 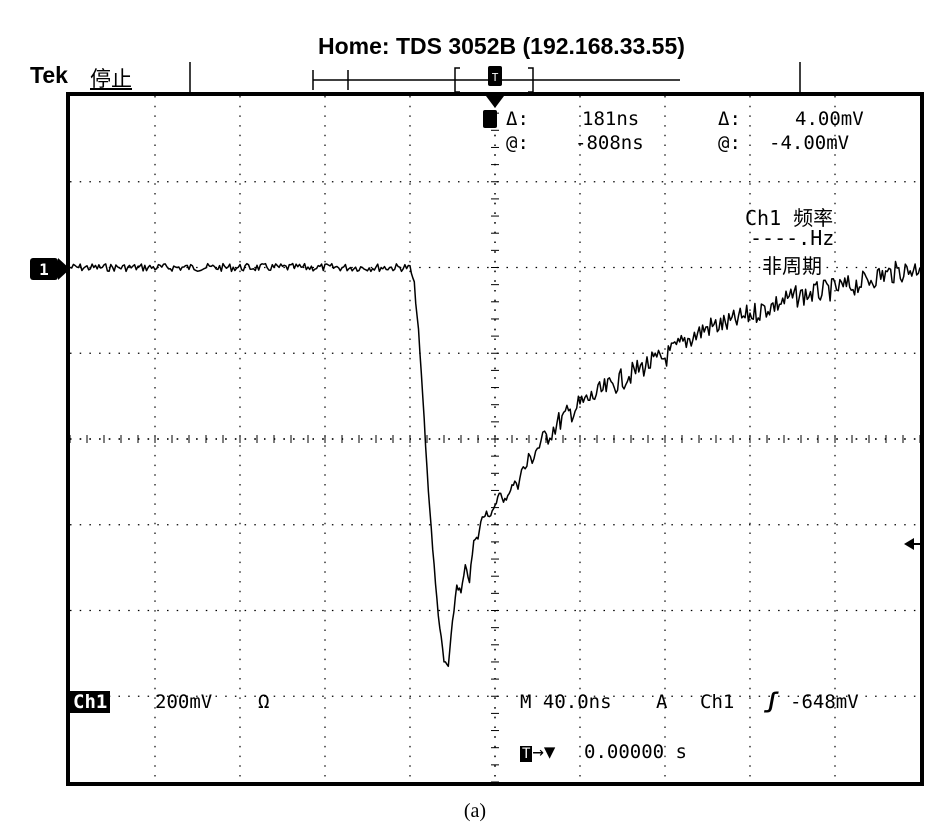 I want to click on horizontal-position: 0.00000 s, so click(x=635, y=752).